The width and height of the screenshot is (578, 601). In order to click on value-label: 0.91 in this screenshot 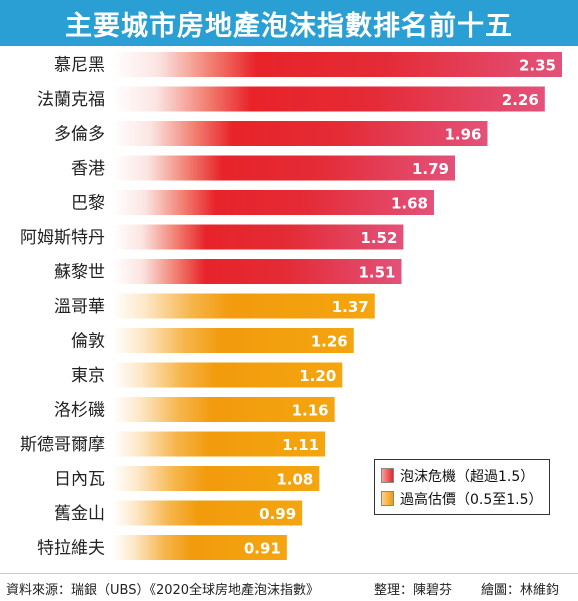, I will do `click(262, 549)`.